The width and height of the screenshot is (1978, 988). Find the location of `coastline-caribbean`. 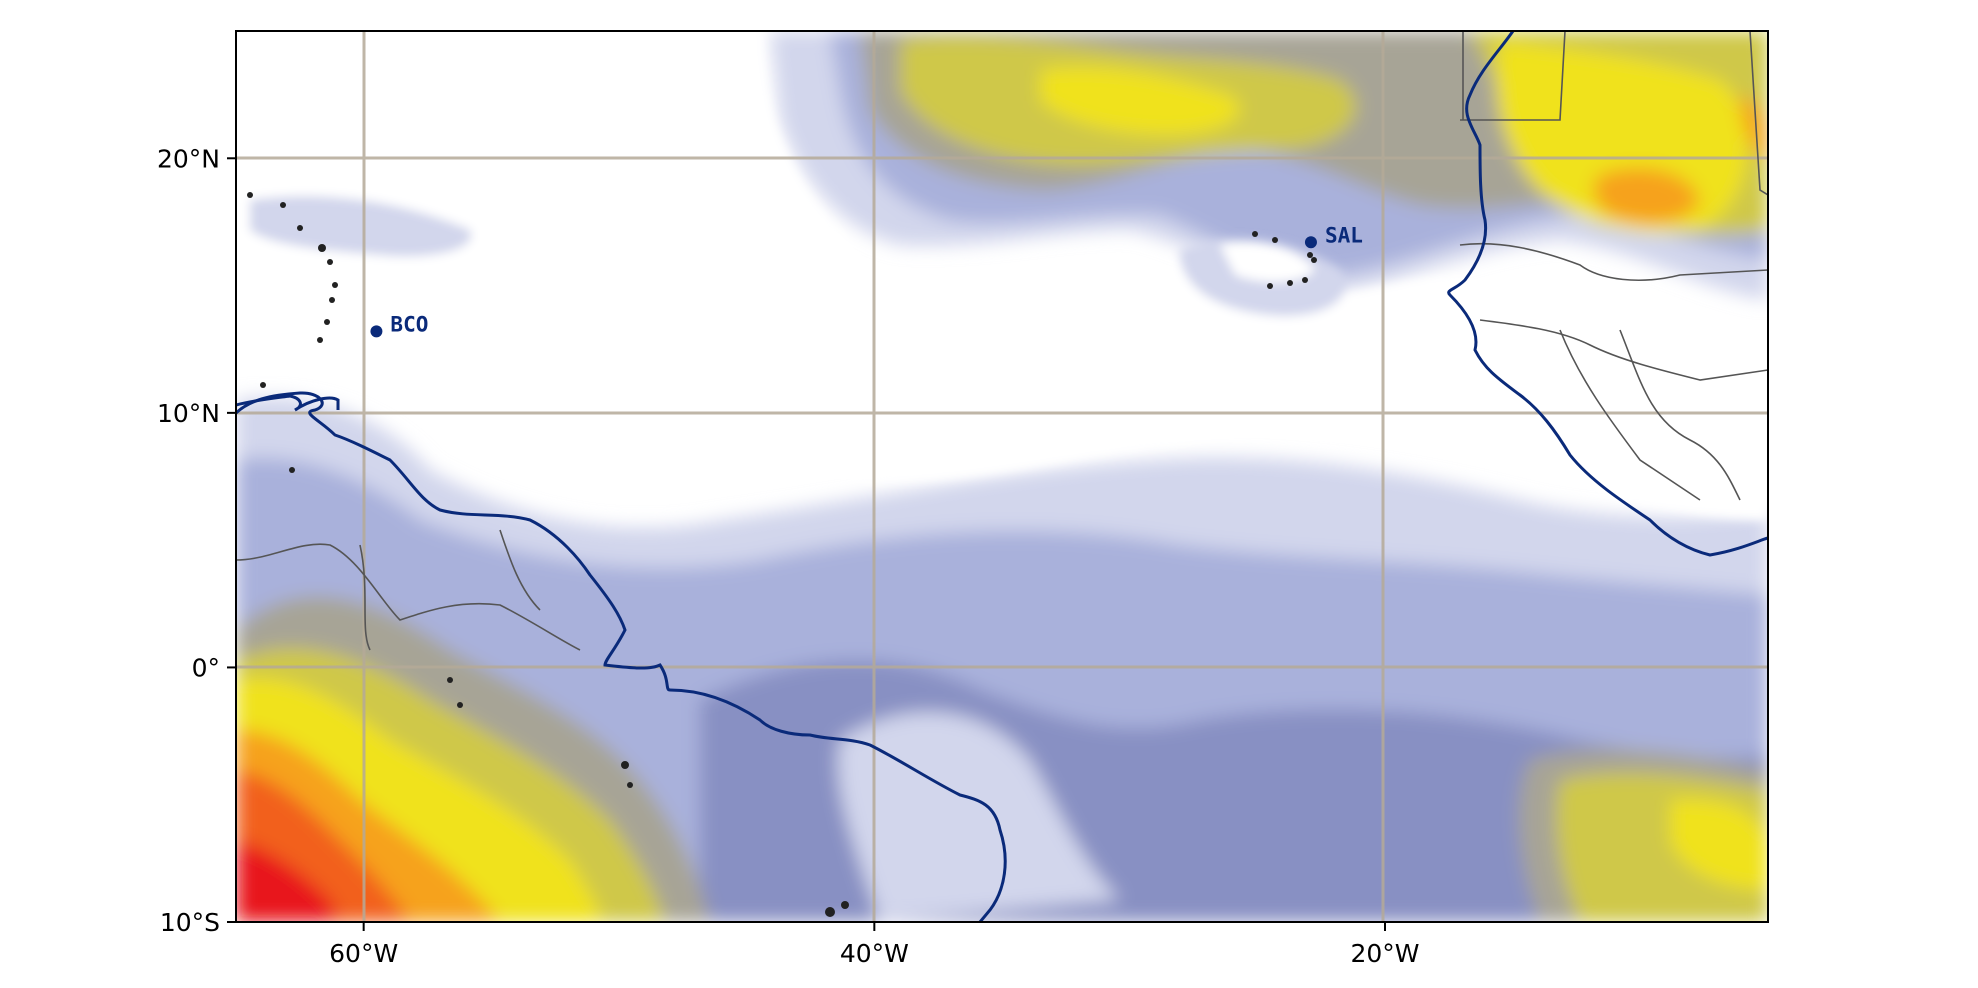

coastline-caribbean is located at coordinates (288, 403).